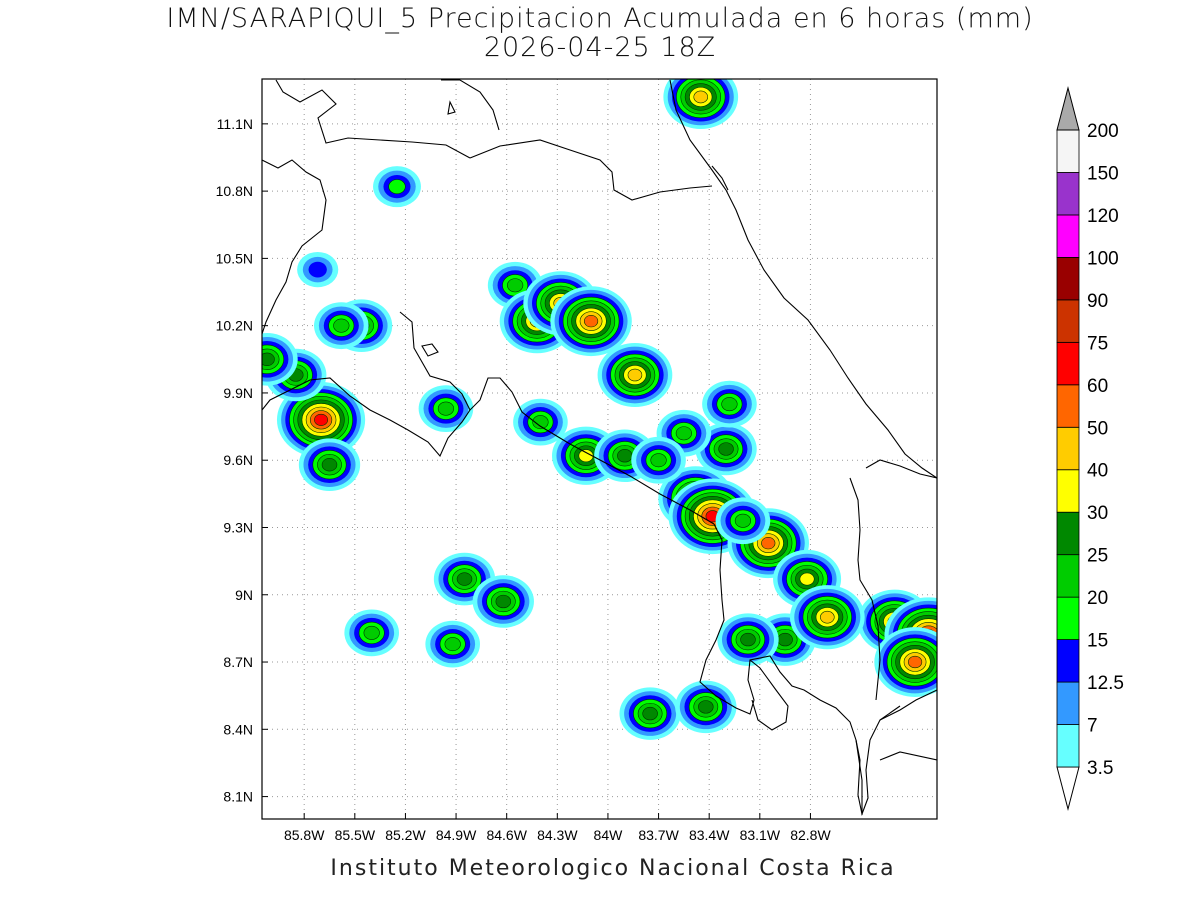 The height and width of the screenshot is (900, 1200). I want to click on lon-tick-label: 85.5W, so click(355, 835).